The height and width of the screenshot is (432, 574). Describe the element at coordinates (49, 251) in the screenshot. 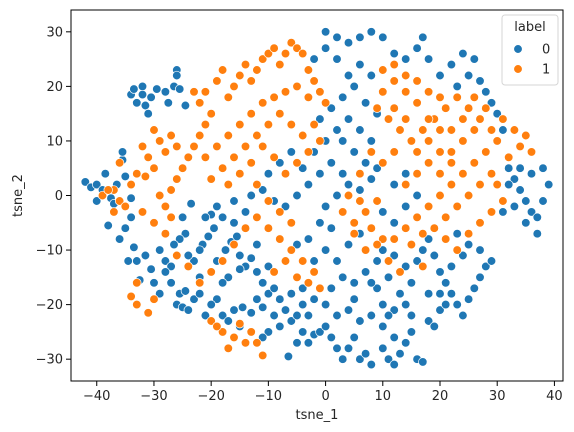

I see `y-tick-label: −10` at that location.